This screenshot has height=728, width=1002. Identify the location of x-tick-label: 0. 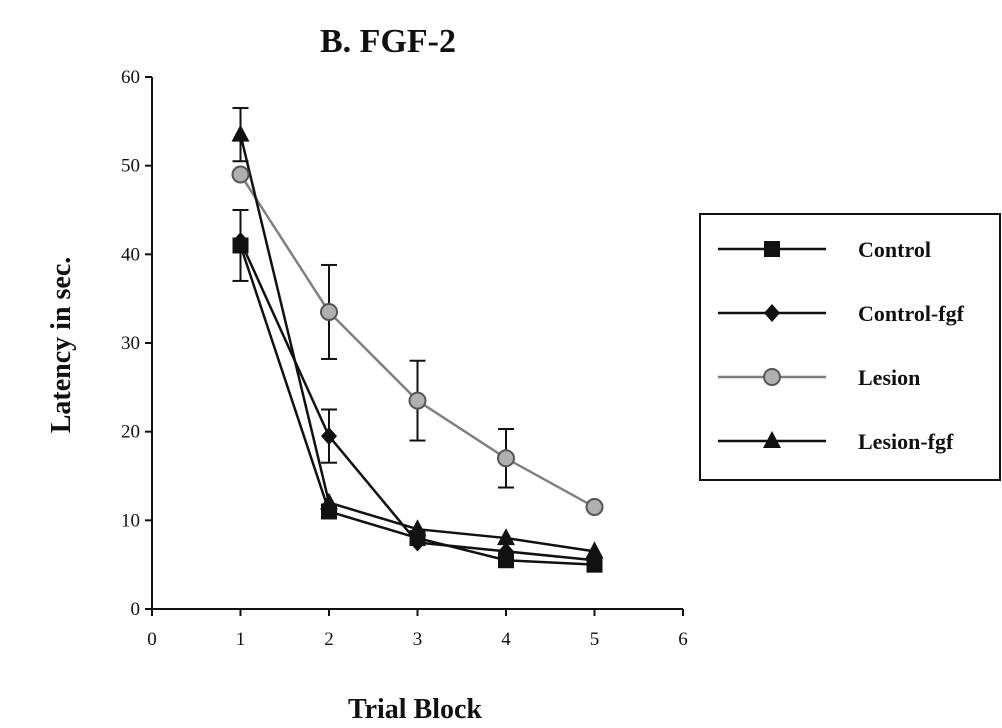
(152, 639).